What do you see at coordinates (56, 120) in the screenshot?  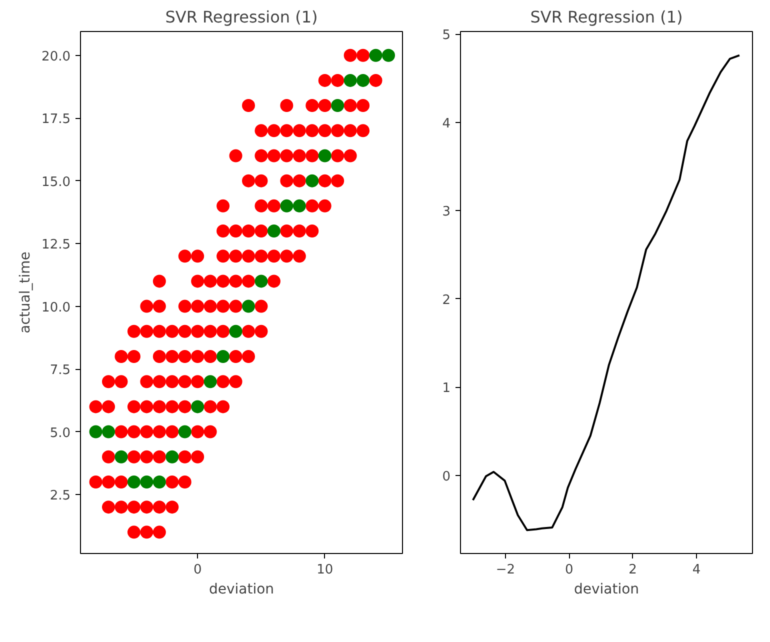 I see `y-tick-label: 17.5` at bounding box center [56, 120].